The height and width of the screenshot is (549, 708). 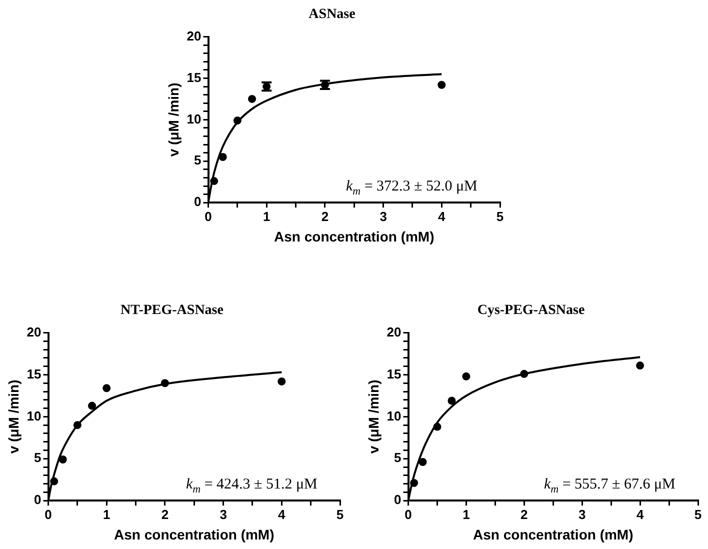 What do you see at coordinates (332, 14) in the screenshot?
I see `chart-title: ASNase` at bounding box center [332, 14].